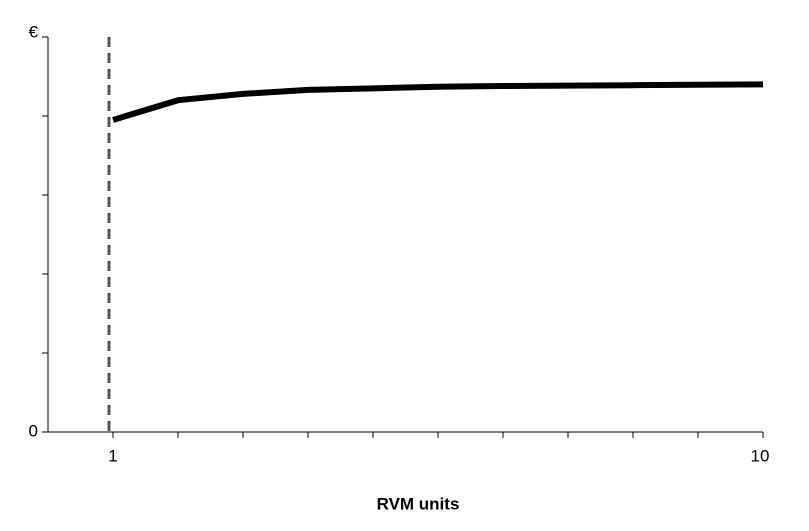  Describe the element at coordinates (34, 31) in the screenshot. I see `y-tick-label: €` at that location.